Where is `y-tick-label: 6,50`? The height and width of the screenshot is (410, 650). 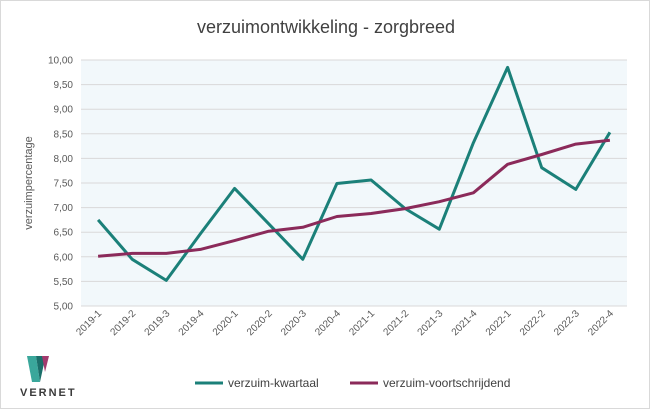 y-tick-label: 6,50 is located at coordinates (64, 233).